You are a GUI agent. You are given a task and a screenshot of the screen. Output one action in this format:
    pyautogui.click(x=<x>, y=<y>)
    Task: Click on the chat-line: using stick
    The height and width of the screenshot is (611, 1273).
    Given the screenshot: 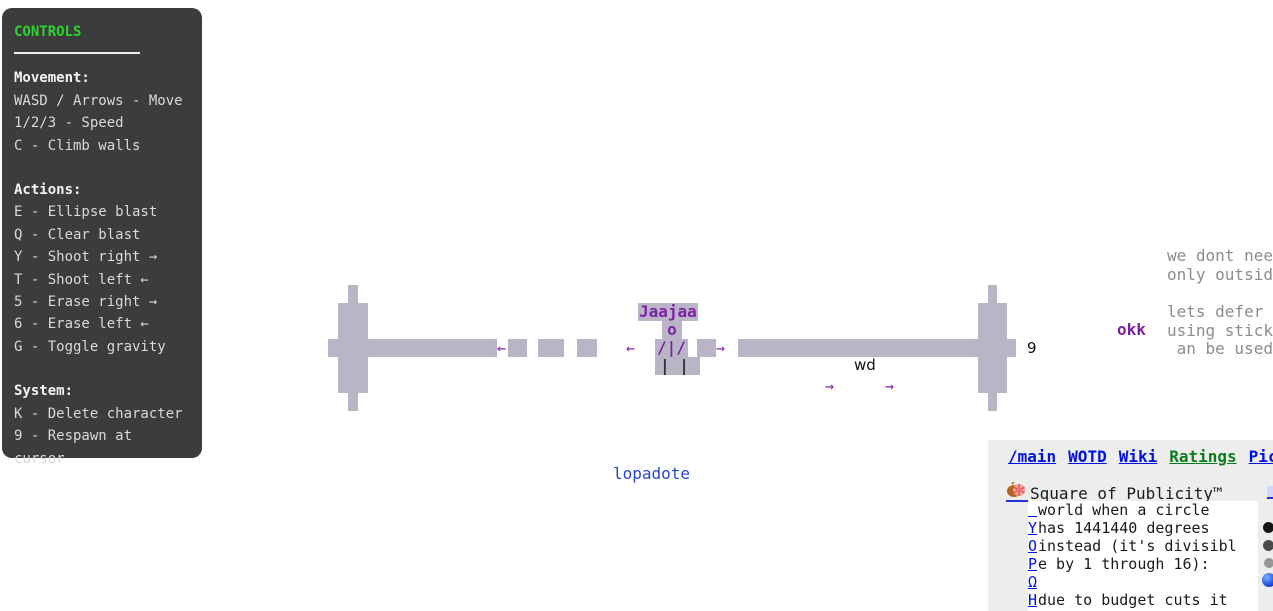 What is the action you would take?
    pyautogui.click(x=1220, y=330)
    